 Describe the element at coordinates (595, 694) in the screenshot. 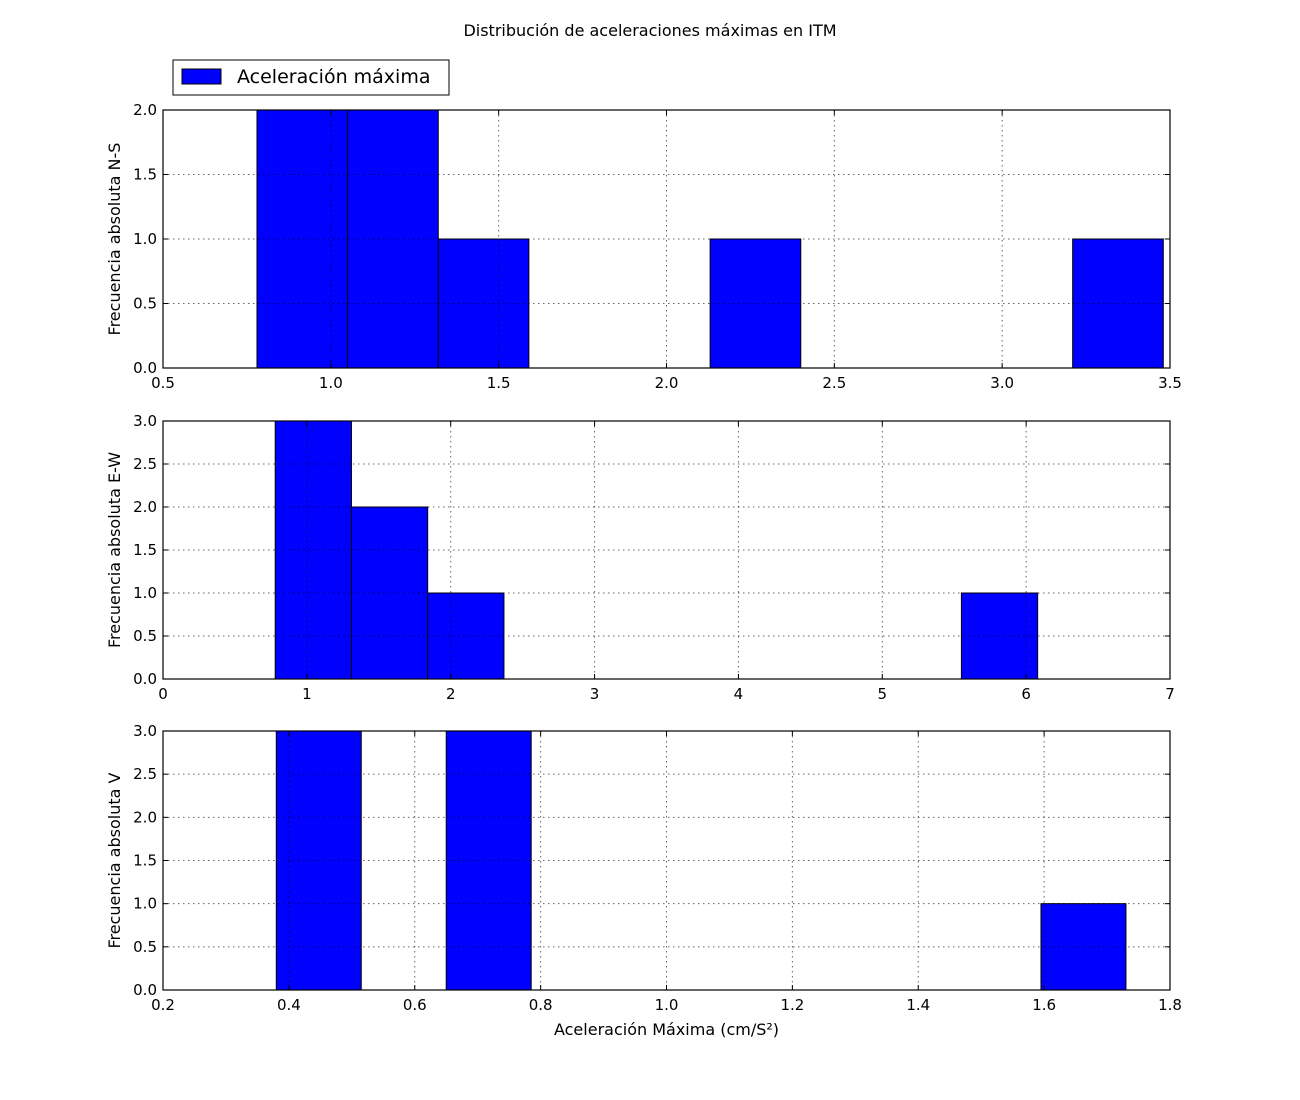

I see `x-tick-label: 3` at that location.